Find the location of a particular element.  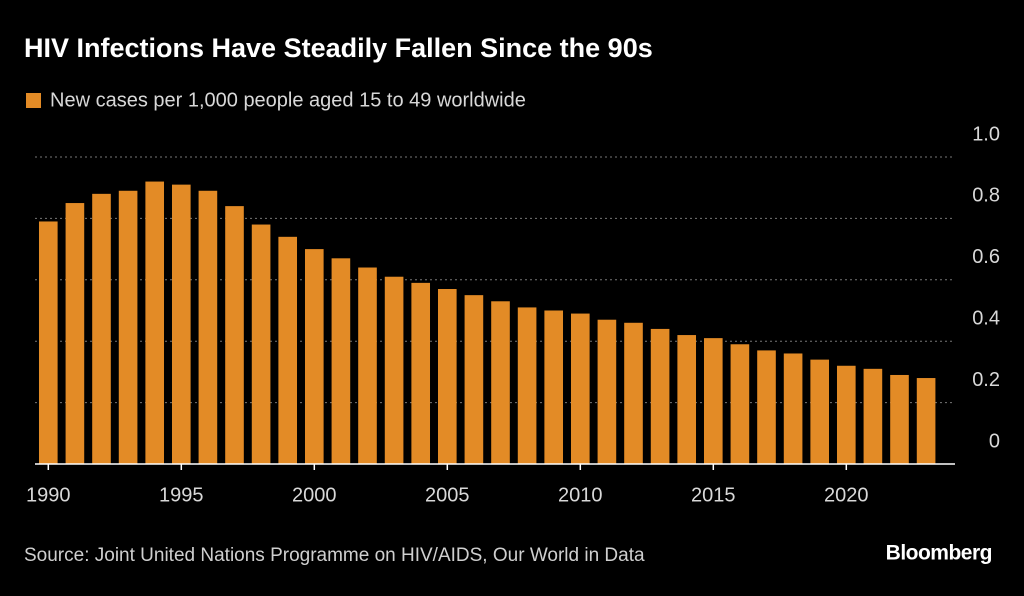

brand-logo: Bloomberg is located at coordinates (939, 553).